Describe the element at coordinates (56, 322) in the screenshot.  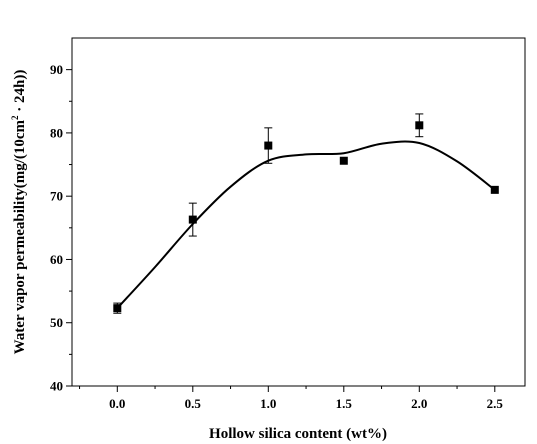
I see `y-tick-label: 50` at that location.